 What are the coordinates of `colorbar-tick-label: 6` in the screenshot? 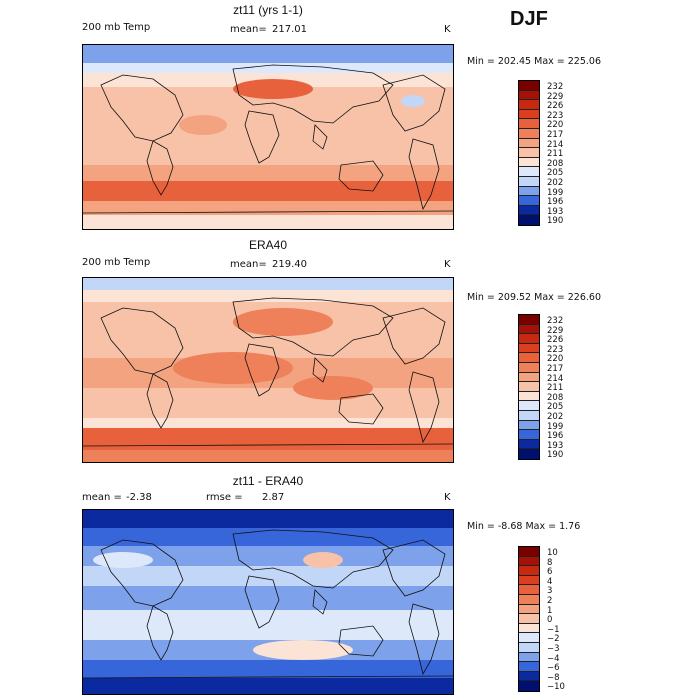 It's located at (550, 572).